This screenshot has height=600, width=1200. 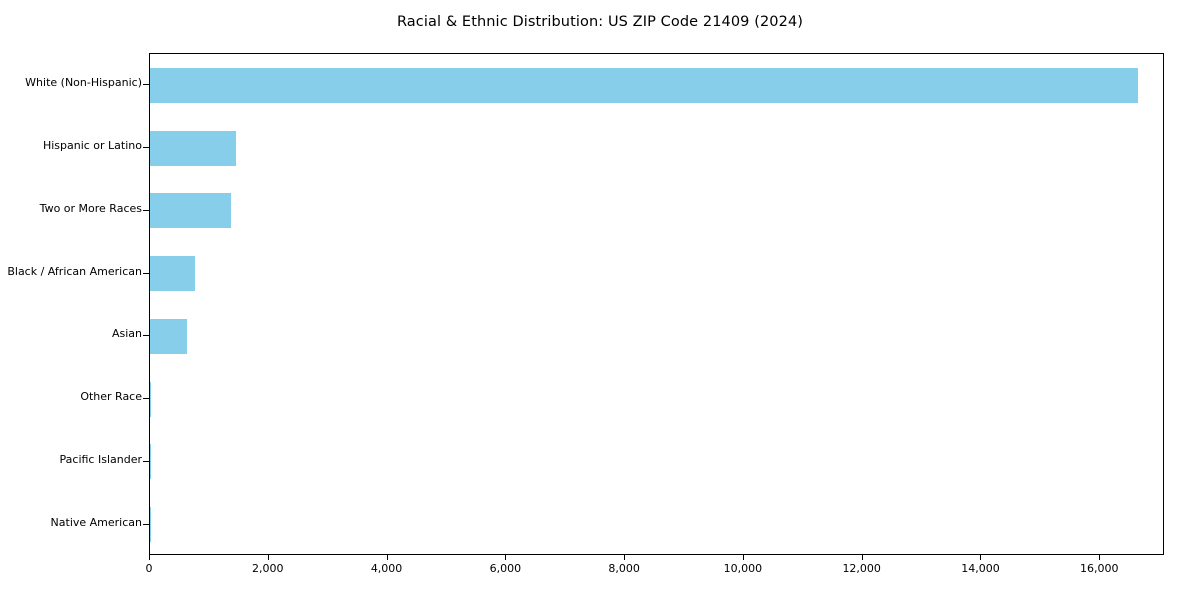 I want to click on y-axis-tick-label: Pacific Islander, so click(x=100, y=459).